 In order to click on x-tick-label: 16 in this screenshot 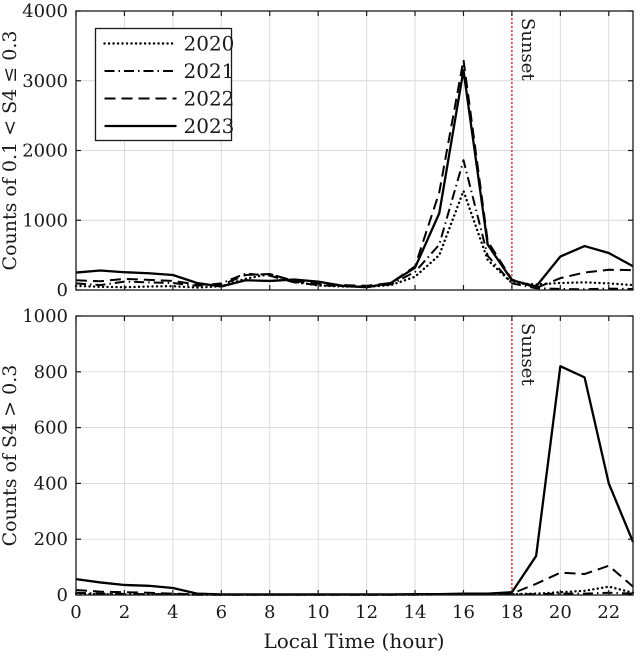, I will do `click(463, 612)`.